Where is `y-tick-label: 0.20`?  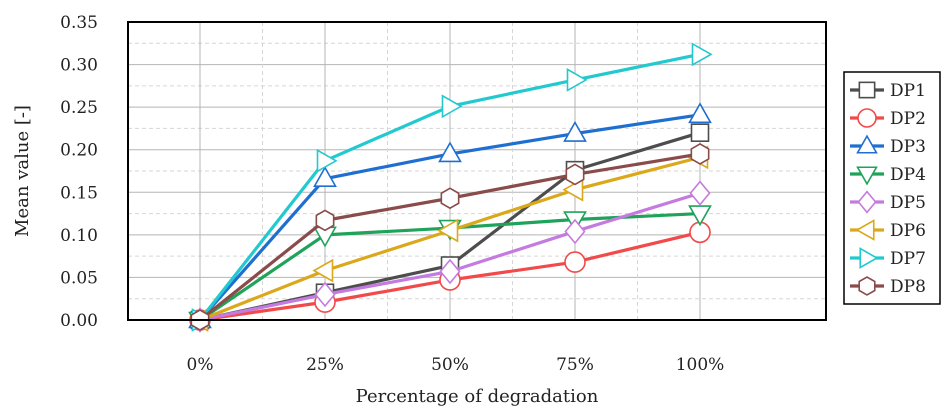
y-tick-label: 0.20 is located at coordinates (79, 151).